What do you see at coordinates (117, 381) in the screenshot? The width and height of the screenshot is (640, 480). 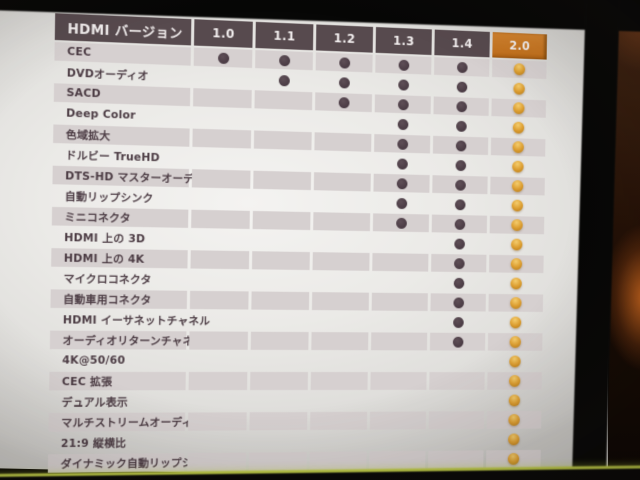 I see `feature-label: CEC 拡張` at bounding box center [117, 381].